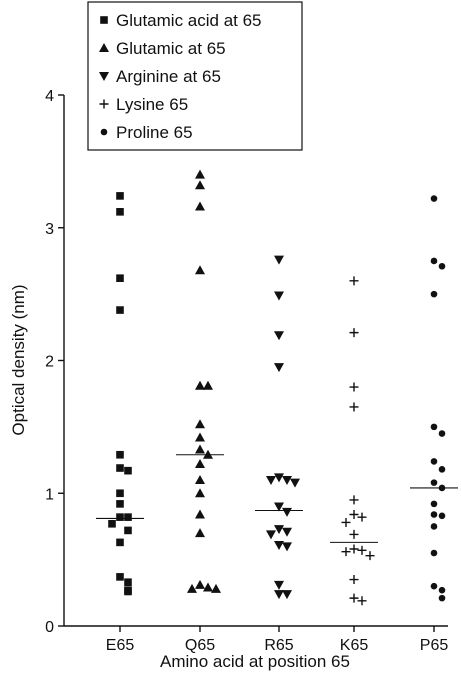  What do you see at coordinates (104, 20) in the screenshot?
I see `legend-marker-e65` at bounding box center [104, 20].